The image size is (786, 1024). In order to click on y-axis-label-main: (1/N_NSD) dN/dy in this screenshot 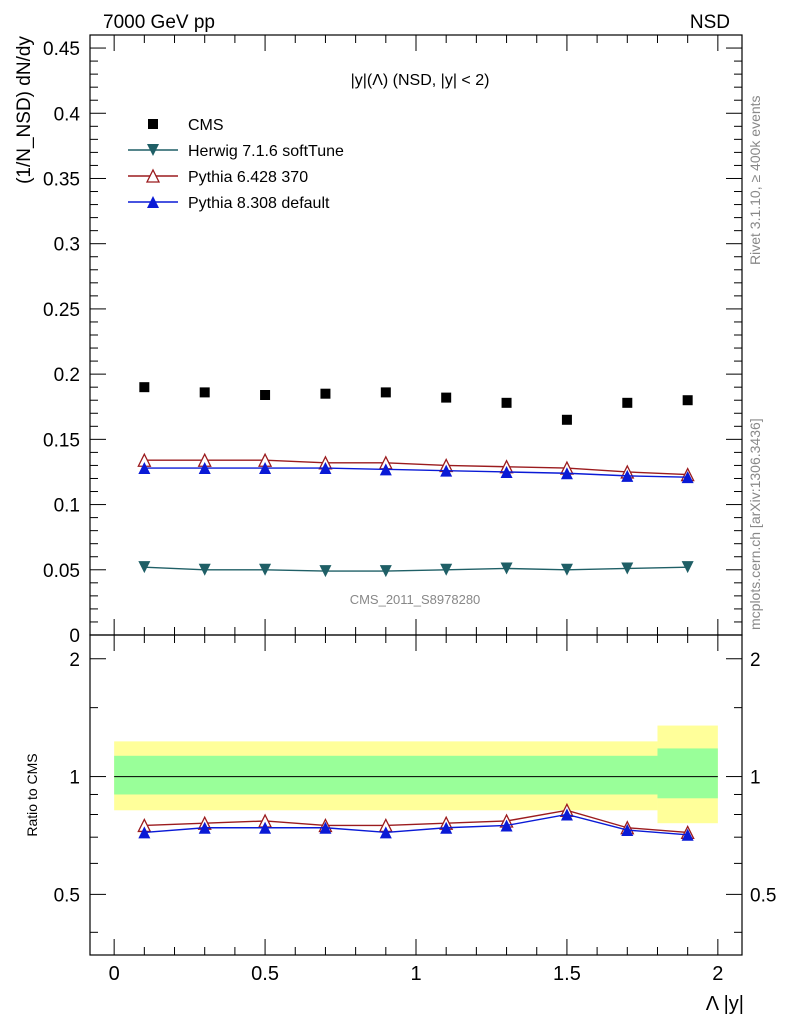, I will do `click(24, 110)`.